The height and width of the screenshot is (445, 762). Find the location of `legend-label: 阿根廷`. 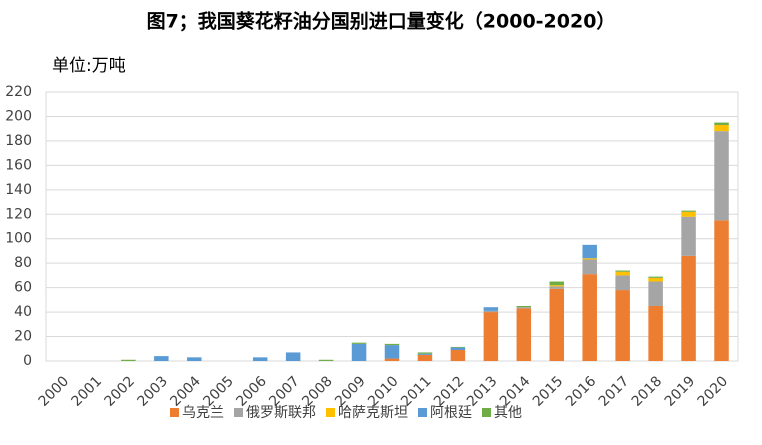

legend-label: 阿根廷 is located at coordinates (451, 413).